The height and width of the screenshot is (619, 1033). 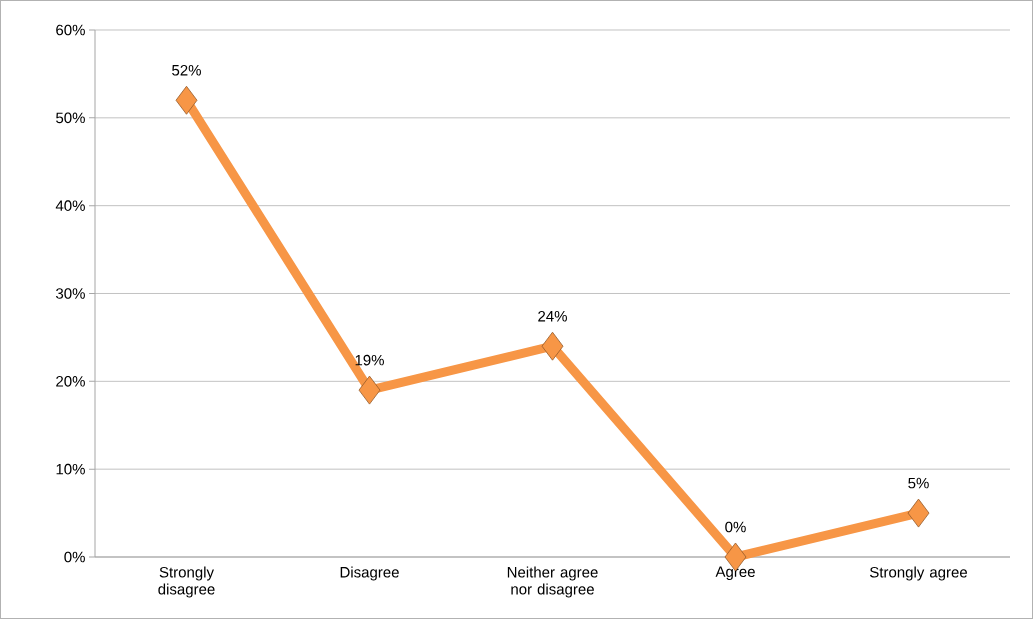 What do you see at coordinates (74, 557) in the screenshot?
I see `y-tick-label: 0%` at bounding box center [74, 557].